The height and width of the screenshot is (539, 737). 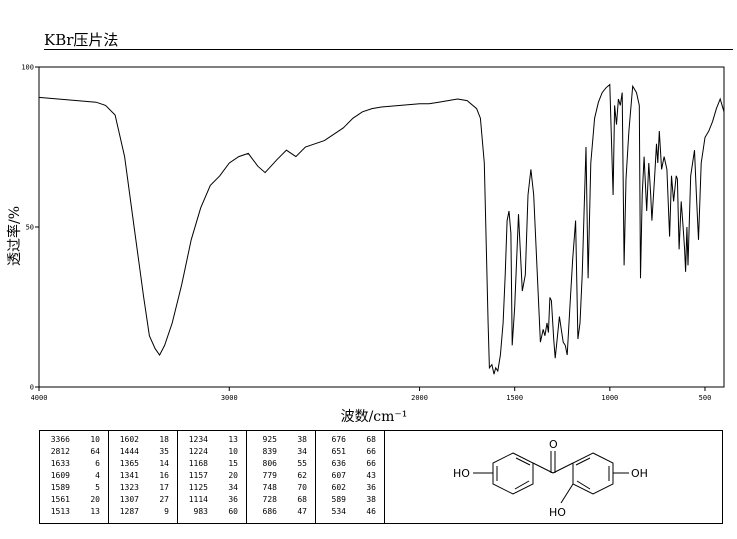 What do you see at coordinates (143, 512) in the screenshot?
I see `peak-row: 1287 9` at bounding box center [143, 512].